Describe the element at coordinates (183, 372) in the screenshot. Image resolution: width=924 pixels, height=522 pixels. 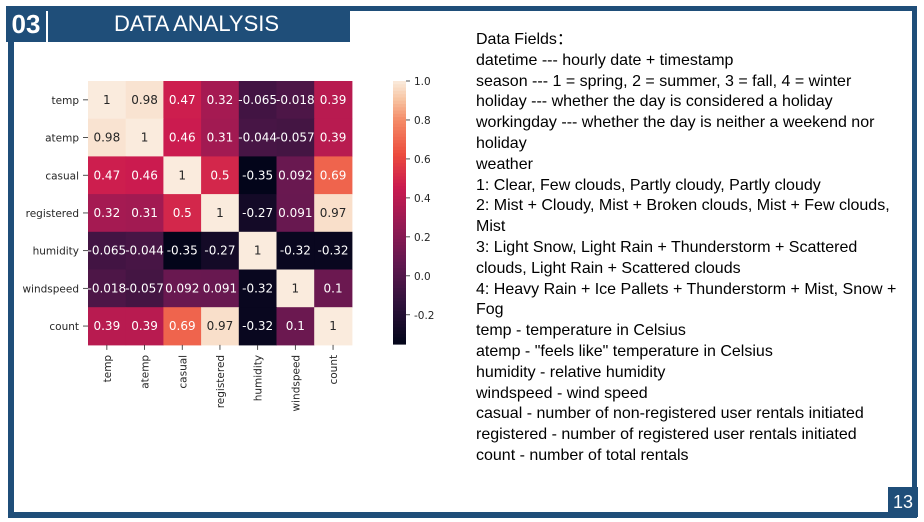
I see `col-label: casual` at that location.